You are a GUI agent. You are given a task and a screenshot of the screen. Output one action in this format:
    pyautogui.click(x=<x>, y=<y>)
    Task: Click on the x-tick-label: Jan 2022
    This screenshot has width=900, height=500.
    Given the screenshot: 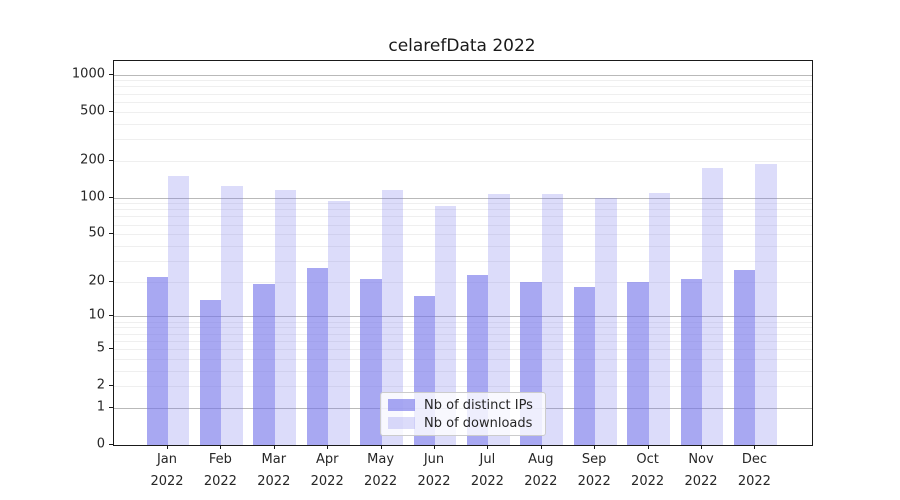 What is the action you would take?
    pyautogui.click(x=167, y=470)
    